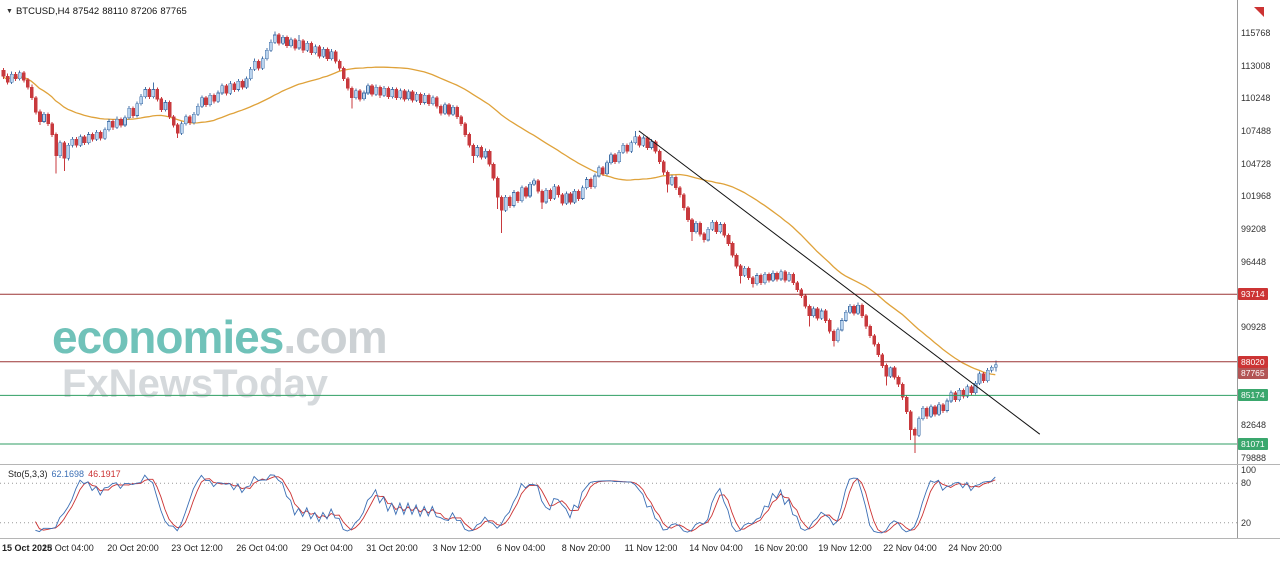 This screenshot has width=1280, height=567. Describe the element at coordinates (133, 548) in the screenshot. I see `time-axis-label: 20 Oct 20:00` at that location.